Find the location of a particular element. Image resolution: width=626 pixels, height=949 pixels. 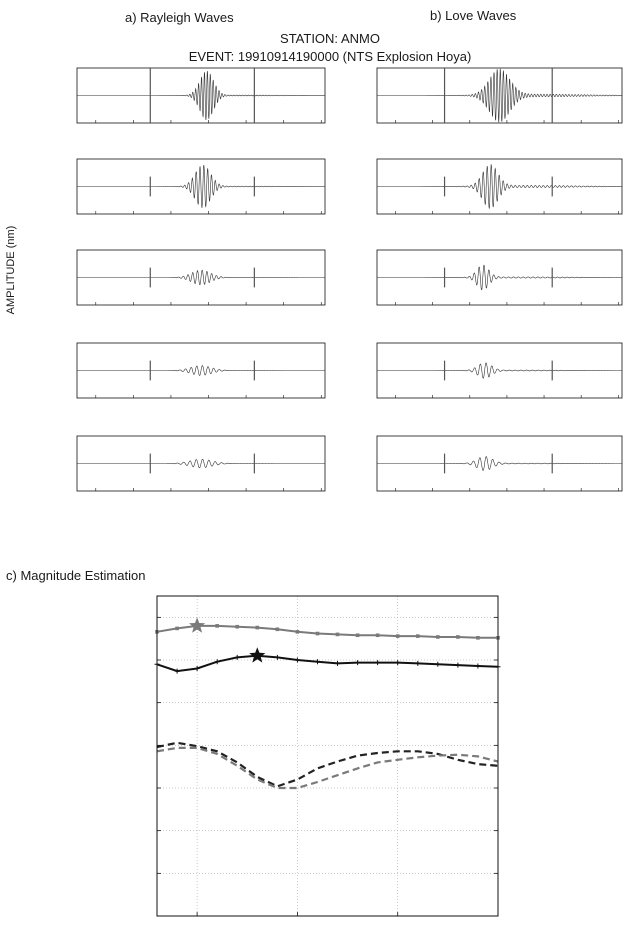

series-line-noise-z is located at coordinates (327, 768).